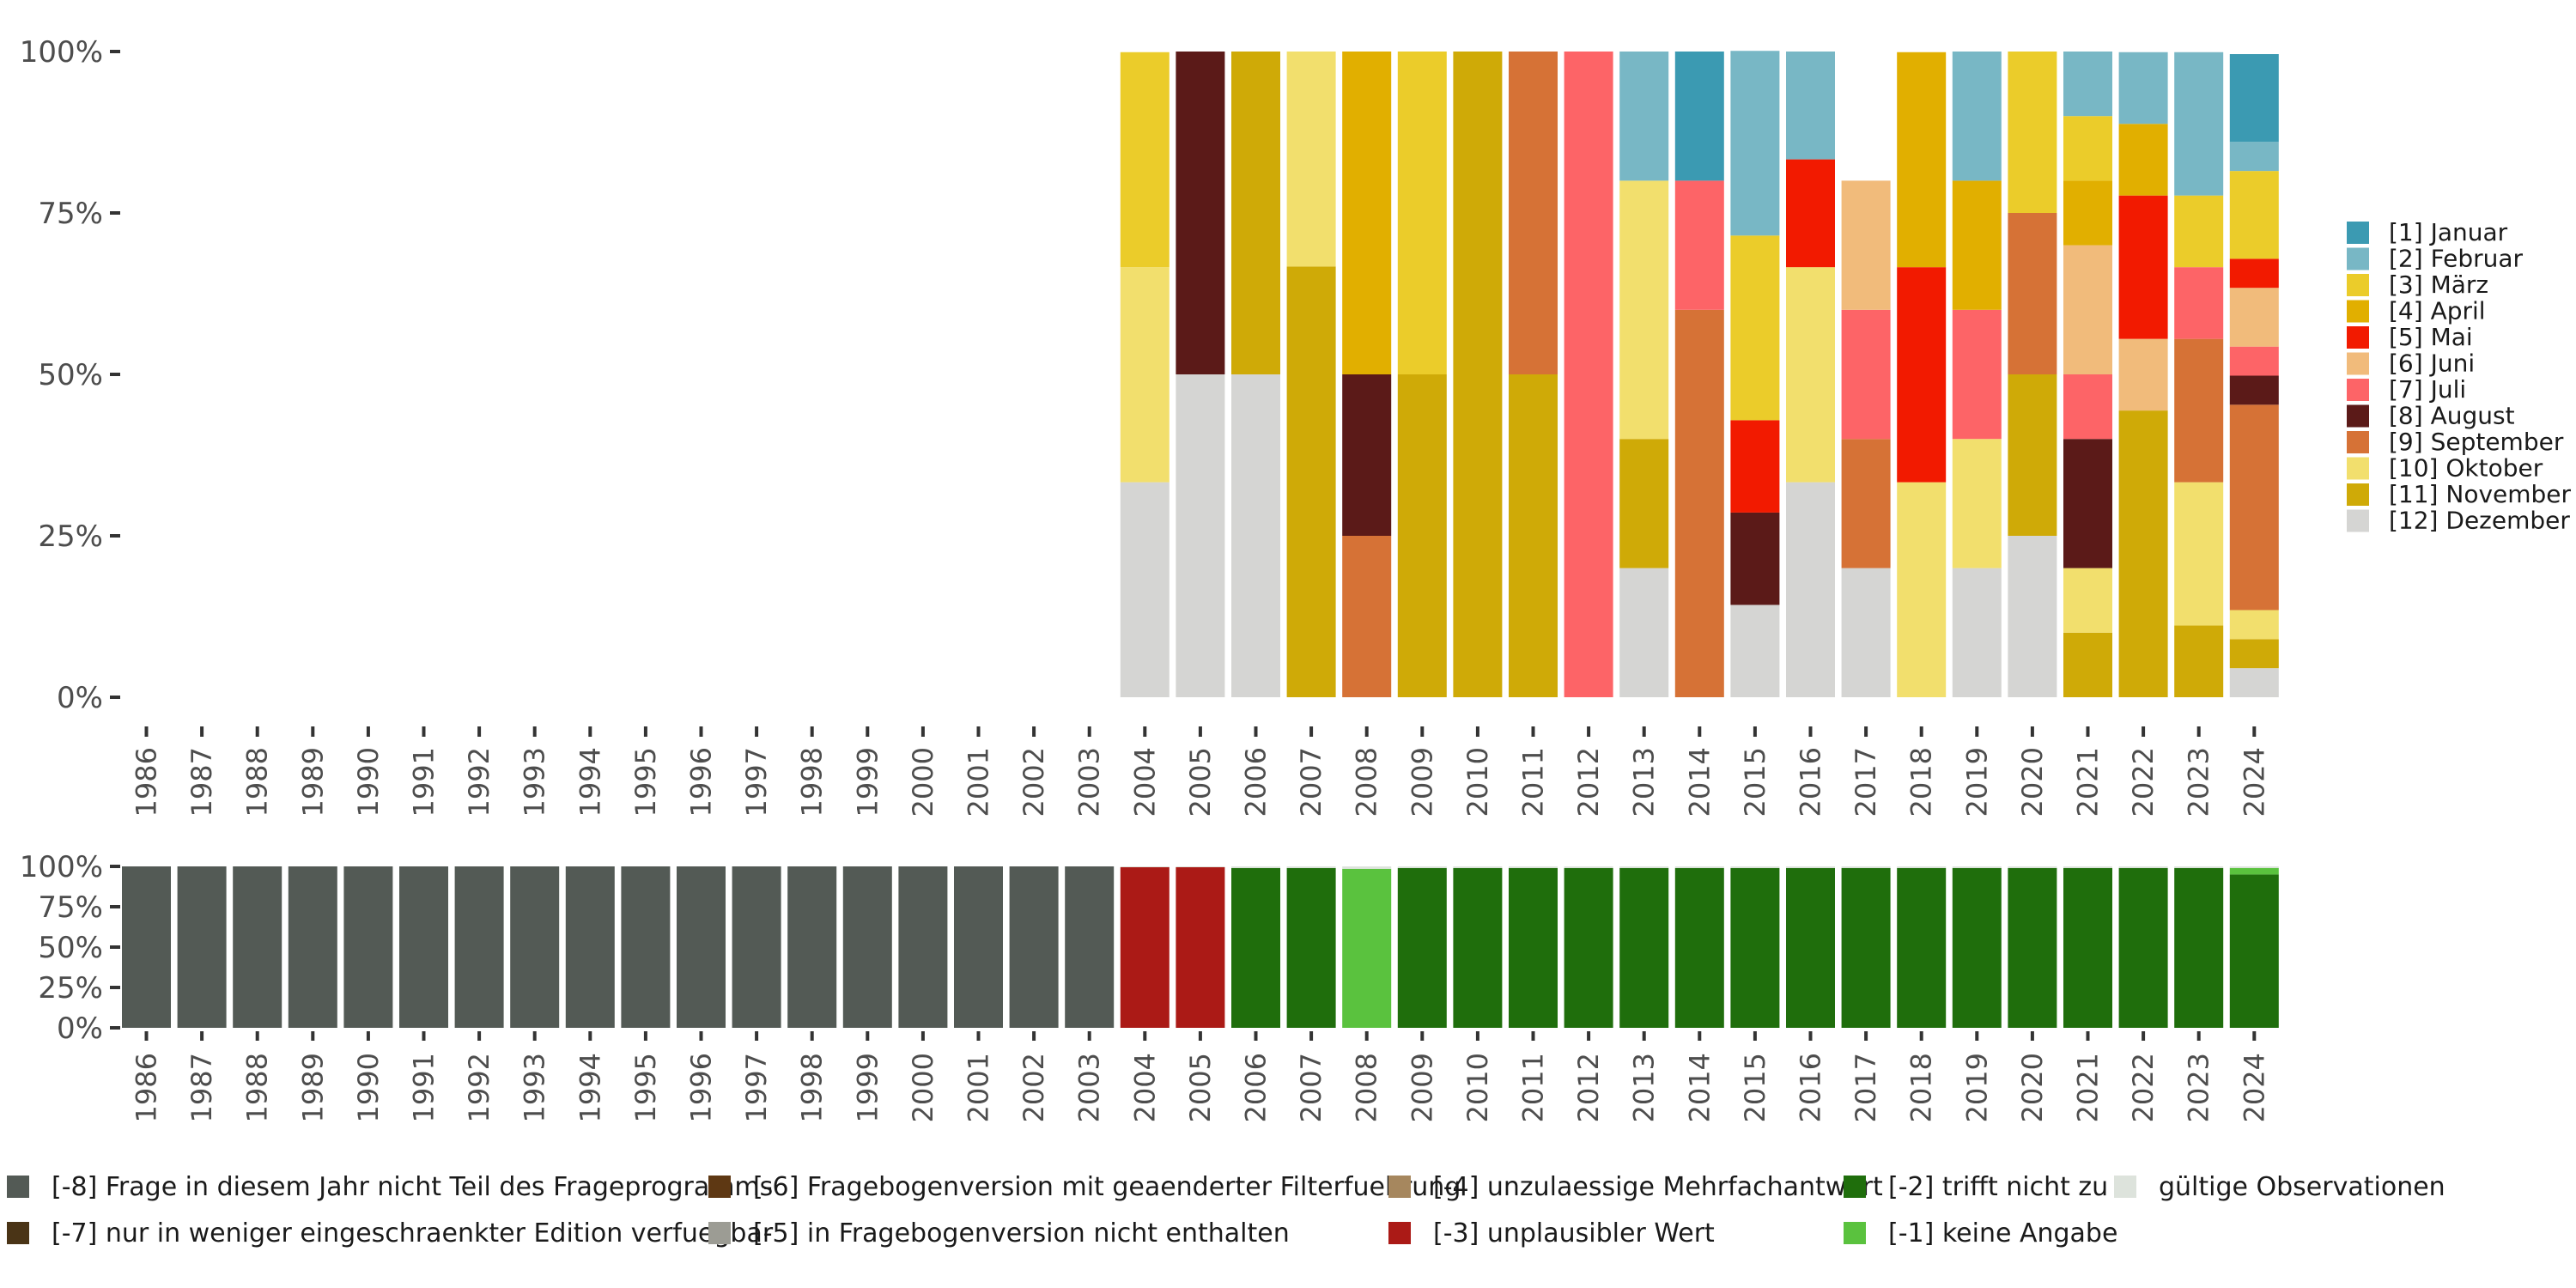  What do you see at coordinates (1257, 1087) in the screenshot?
I see `x-tick-label: 2006` at bounding box center [1257, 1087].